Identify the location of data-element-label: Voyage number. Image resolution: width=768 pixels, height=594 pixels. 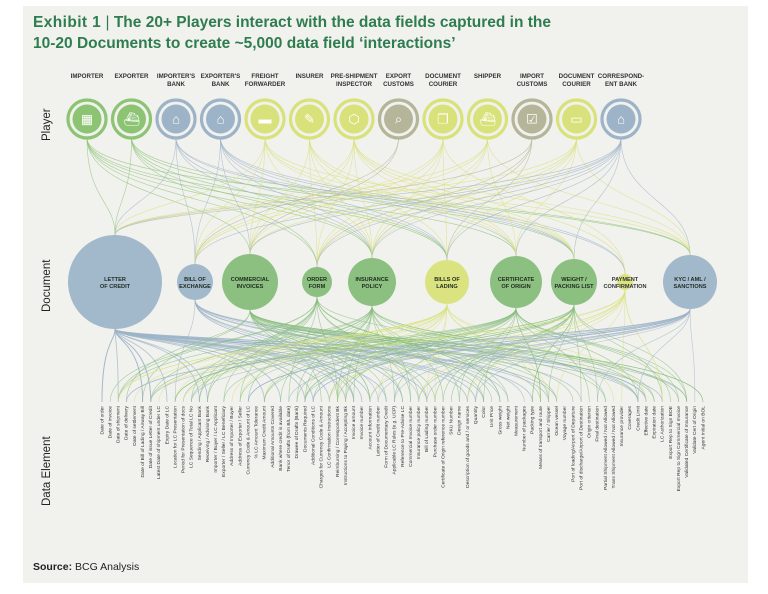
(565, 423).